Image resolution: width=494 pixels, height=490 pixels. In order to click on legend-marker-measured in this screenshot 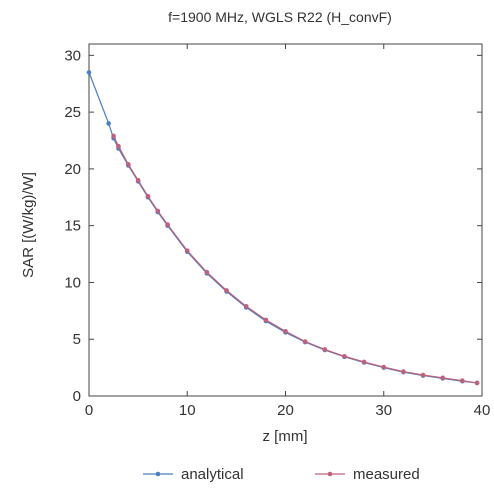, I will do `click(330, 474)`.